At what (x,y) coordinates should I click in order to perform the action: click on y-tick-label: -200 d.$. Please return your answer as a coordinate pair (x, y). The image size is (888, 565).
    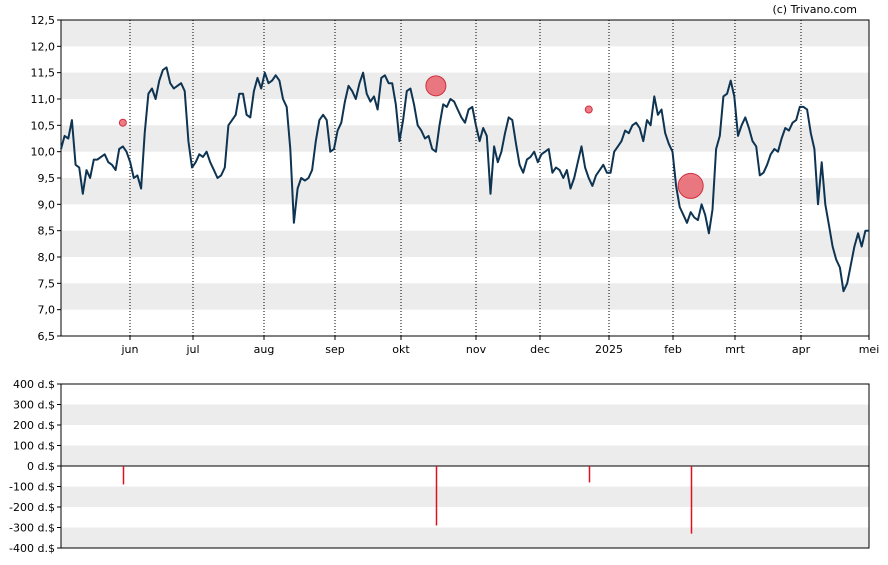
    Looking at the image, I should click on (32, 507).